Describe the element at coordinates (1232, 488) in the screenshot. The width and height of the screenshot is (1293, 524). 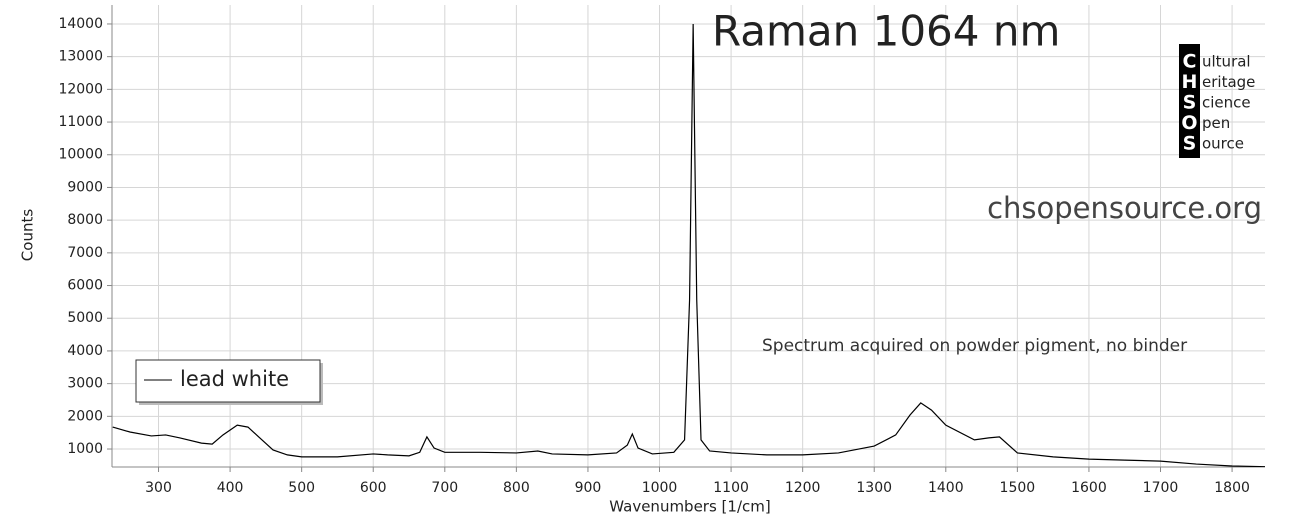
I see `x-tick-label: 1800` at that location.